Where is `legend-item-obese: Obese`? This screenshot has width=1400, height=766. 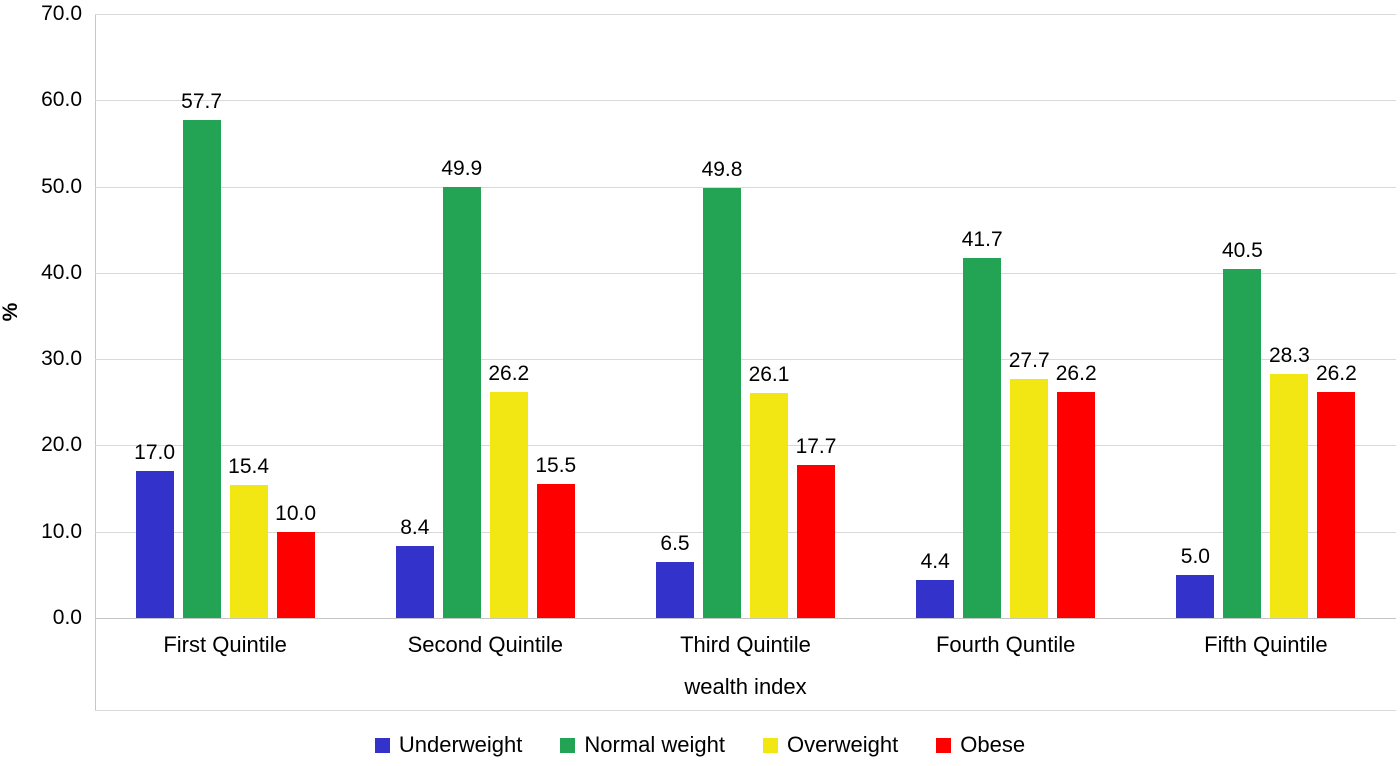
legend-item-obese: Obese is located at coordinates (980, 745).